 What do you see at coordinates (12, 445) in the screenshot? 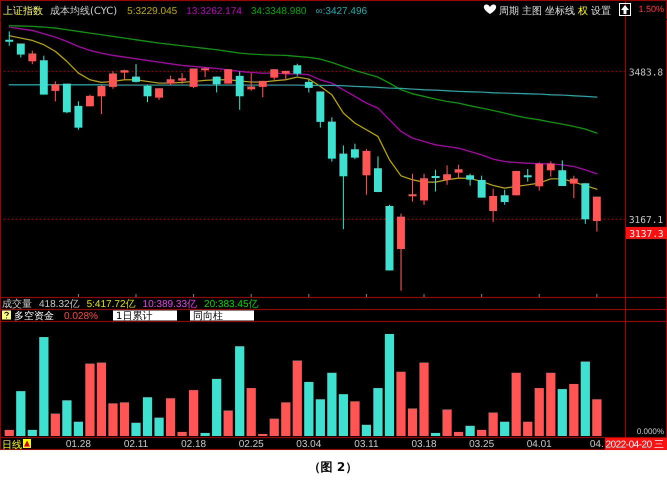
I see `text: 日线` at bounding box center [12, 445].